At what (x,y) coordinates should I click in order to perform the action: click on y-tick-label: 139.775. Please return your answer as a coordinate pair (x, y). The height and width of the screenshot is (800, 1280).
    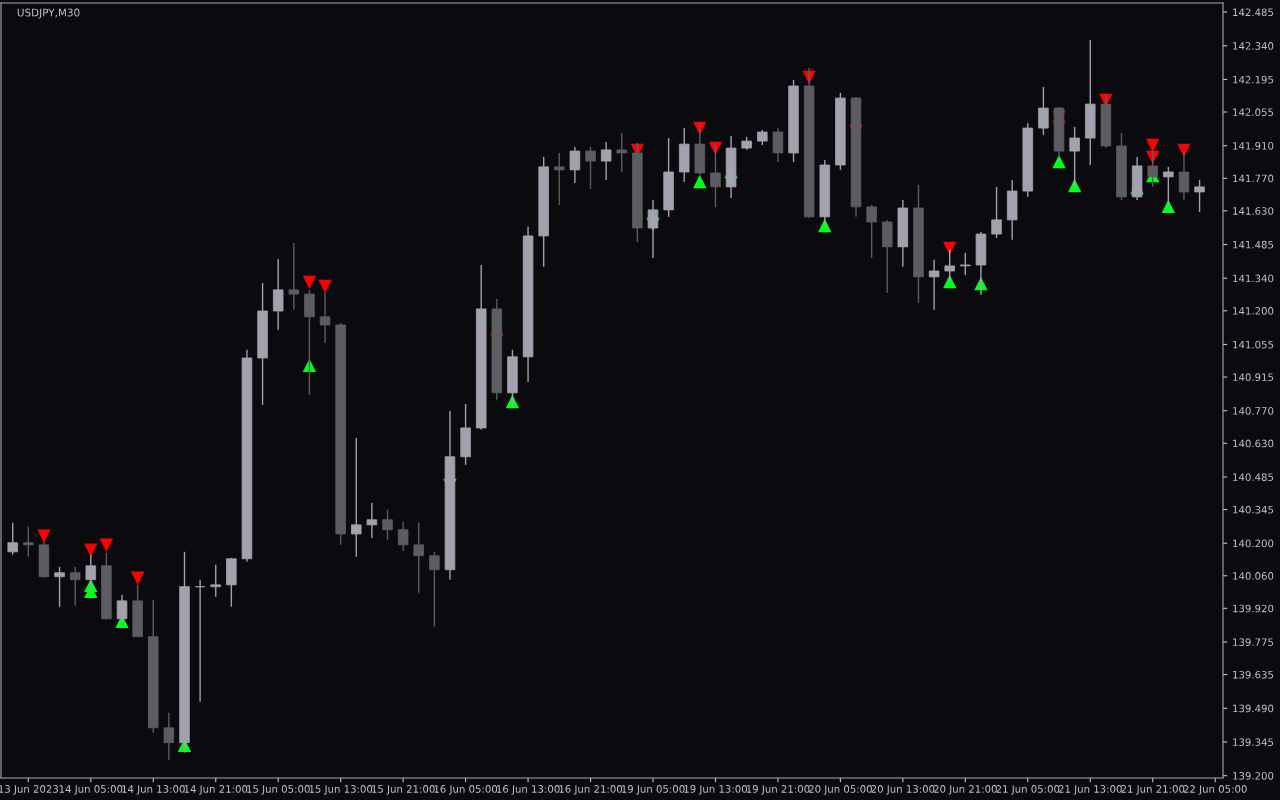
    Looking at the image, I should click on (1253, 642).